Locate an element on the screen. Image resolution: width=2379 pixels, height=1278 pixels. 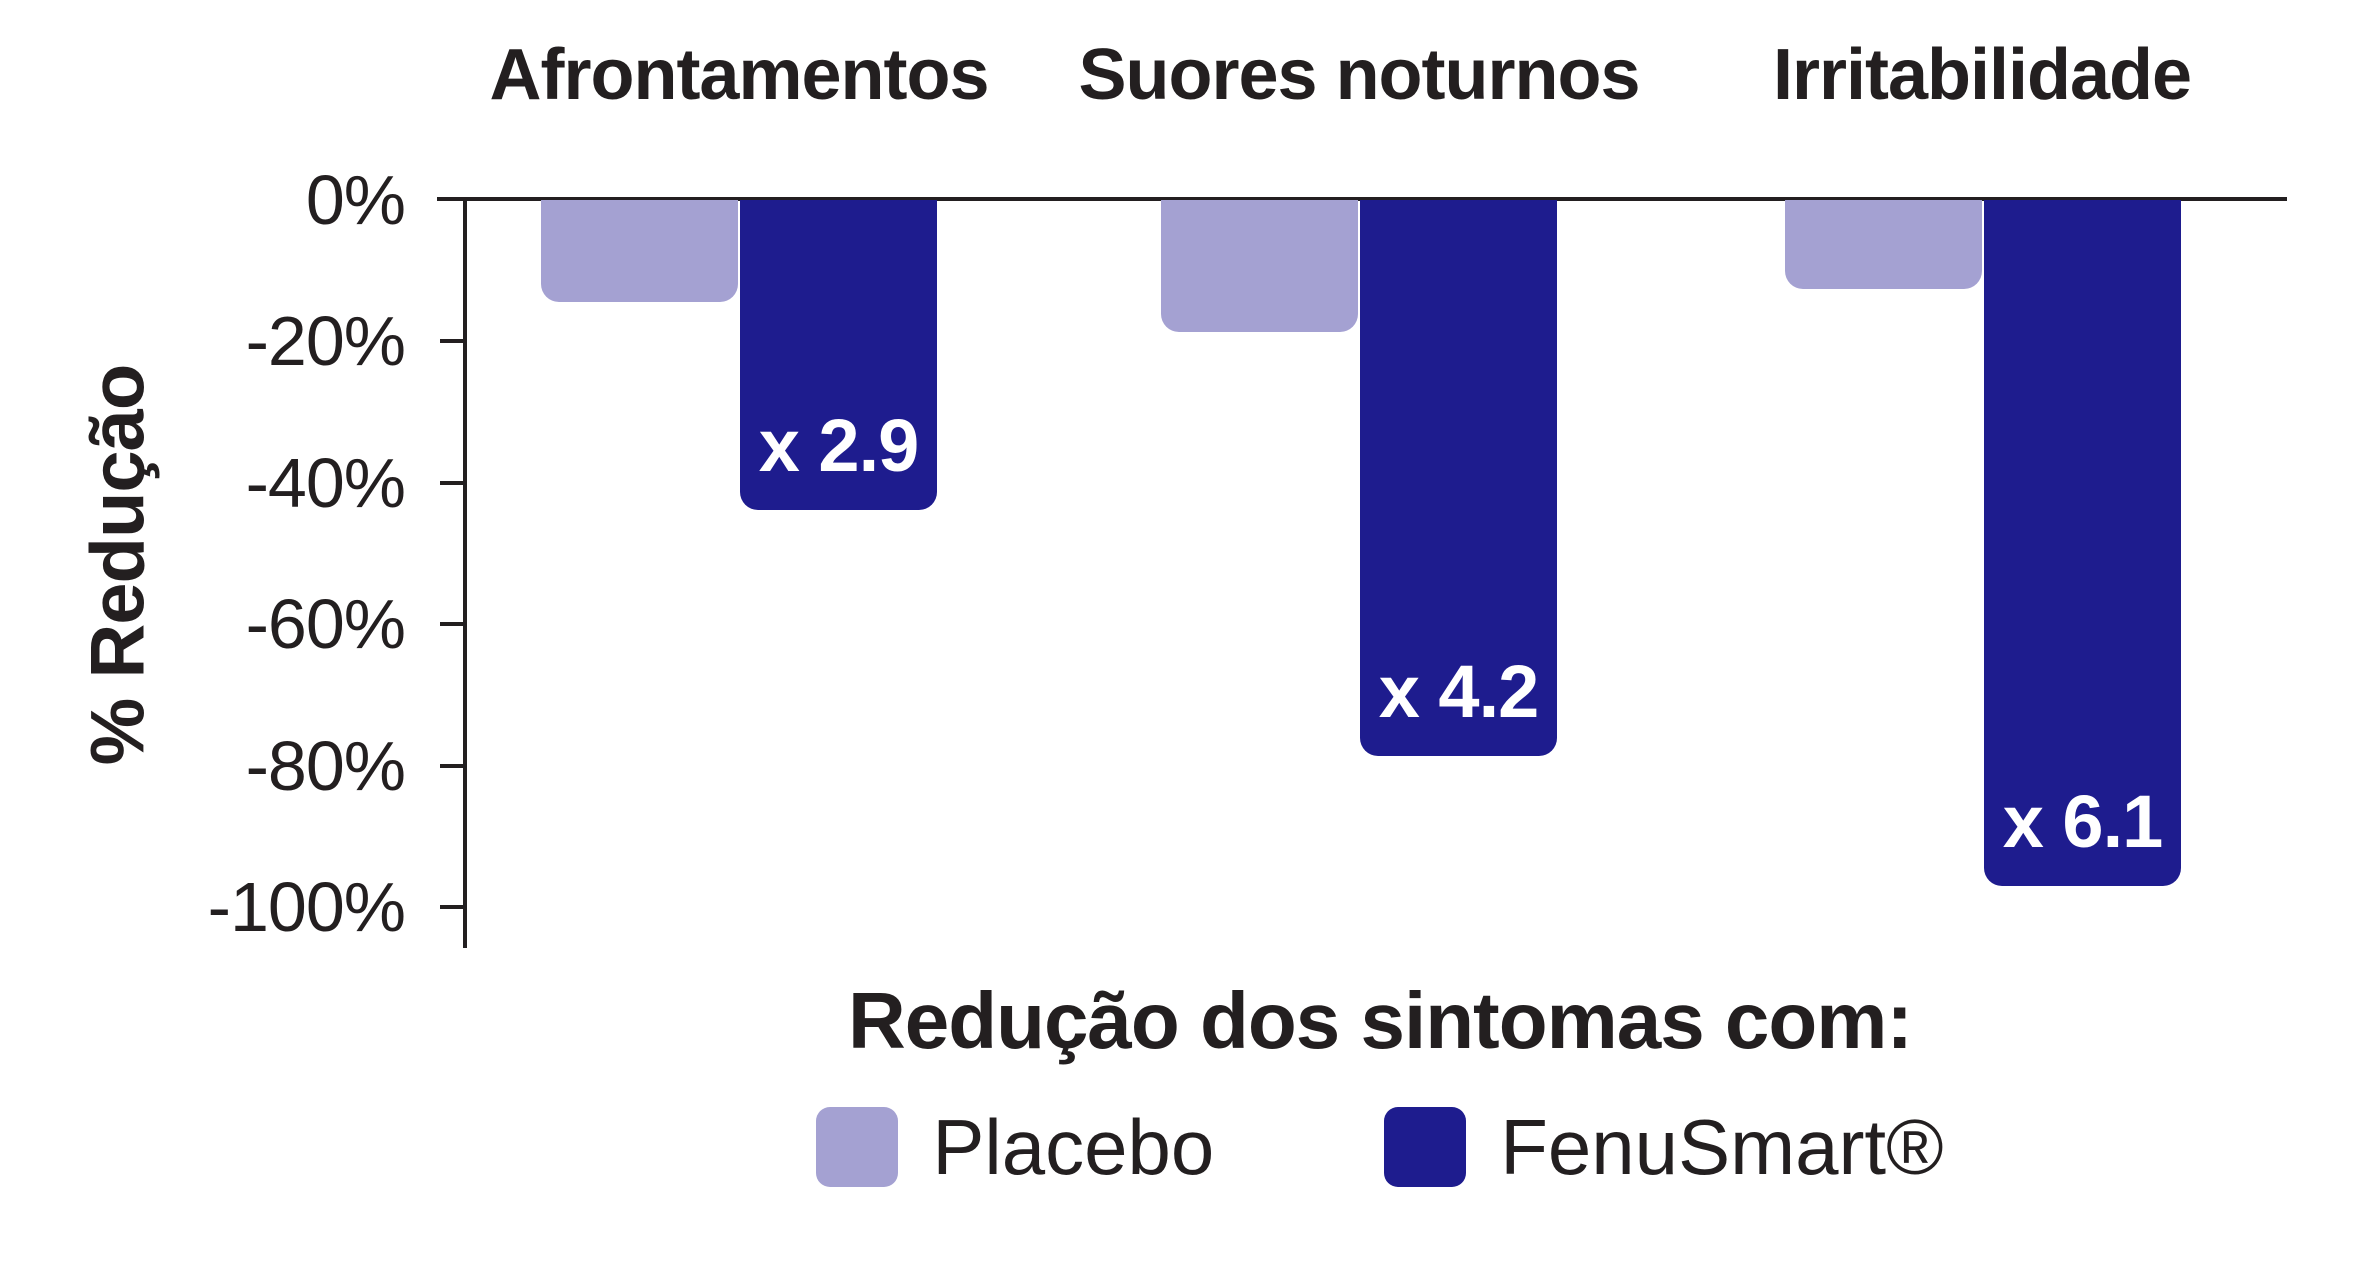
bar-multiplier-label: x 4.2 is located at coordinates (1459, 691).